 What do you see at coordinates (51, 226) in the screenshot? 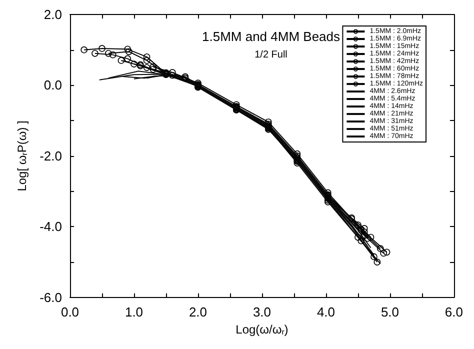
I see `y-tick-label: -4.0` at bounding box center [51, 226].